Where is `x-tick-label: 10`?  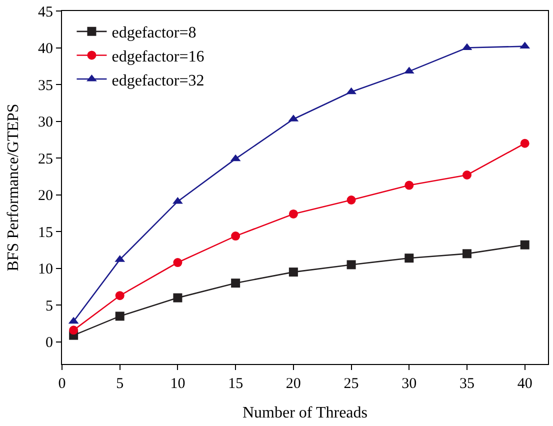
x-tick-label: 10 is located at coordinates (178, 384).